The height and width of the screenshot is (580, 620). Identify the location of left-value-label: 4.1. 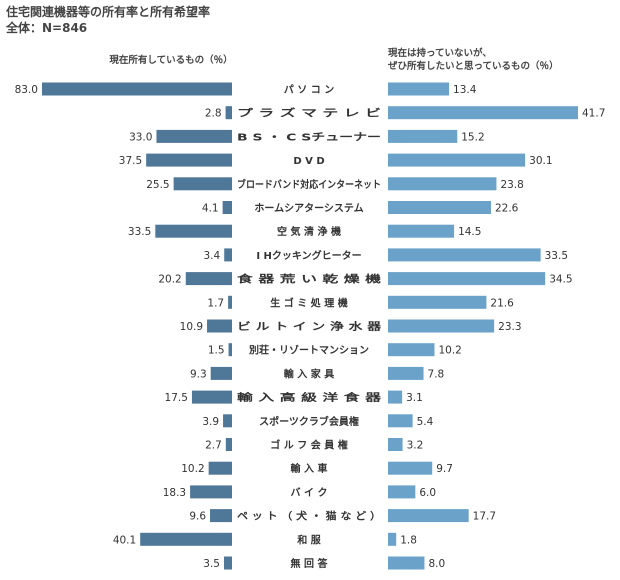
(210, 209).